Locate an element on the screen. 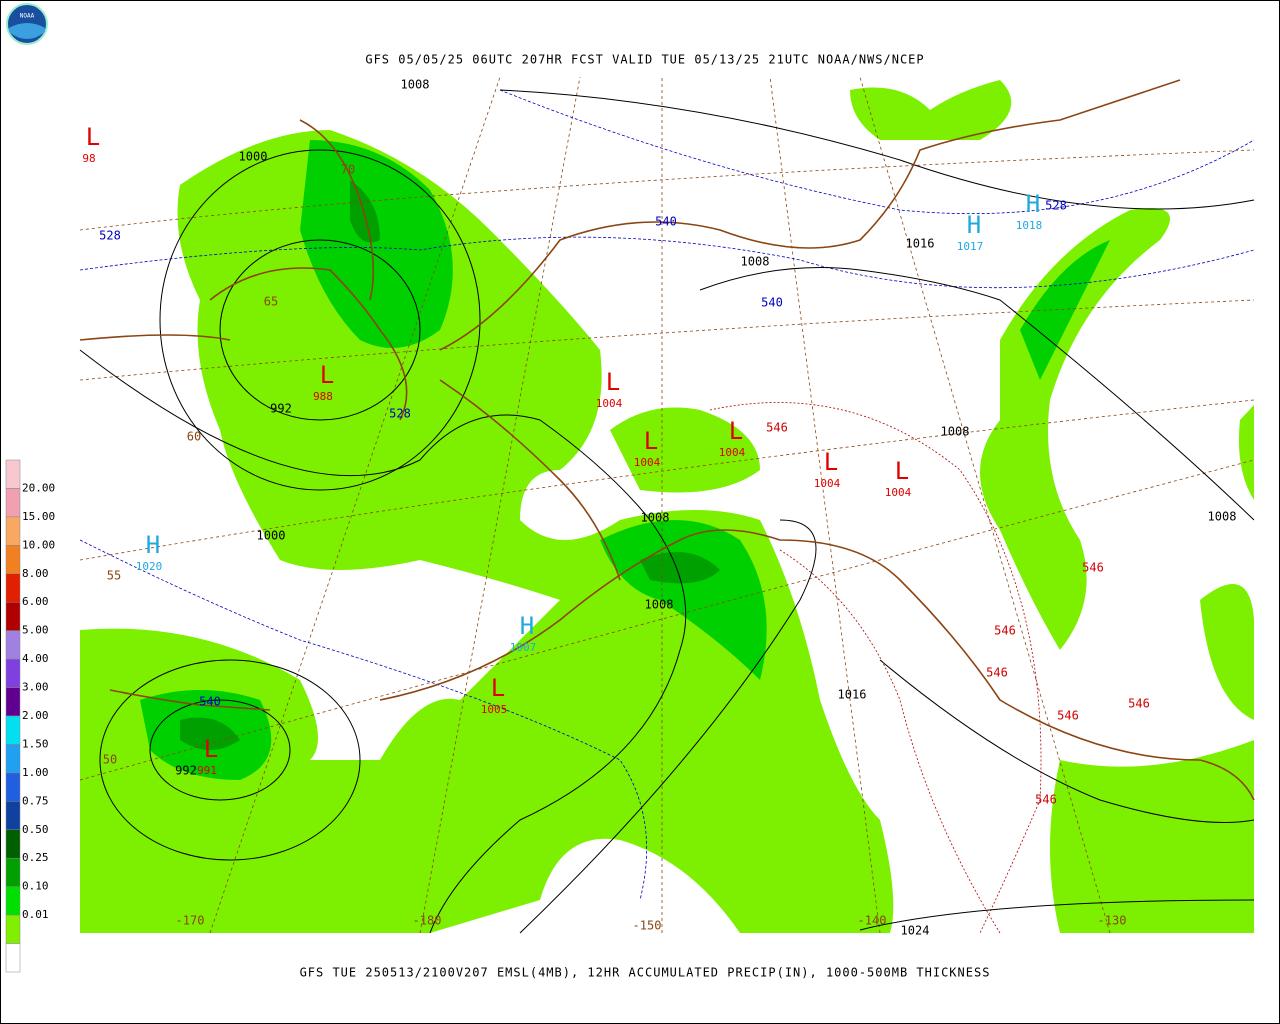  legend-label: 0.75 is located at coordinates (35, 800).